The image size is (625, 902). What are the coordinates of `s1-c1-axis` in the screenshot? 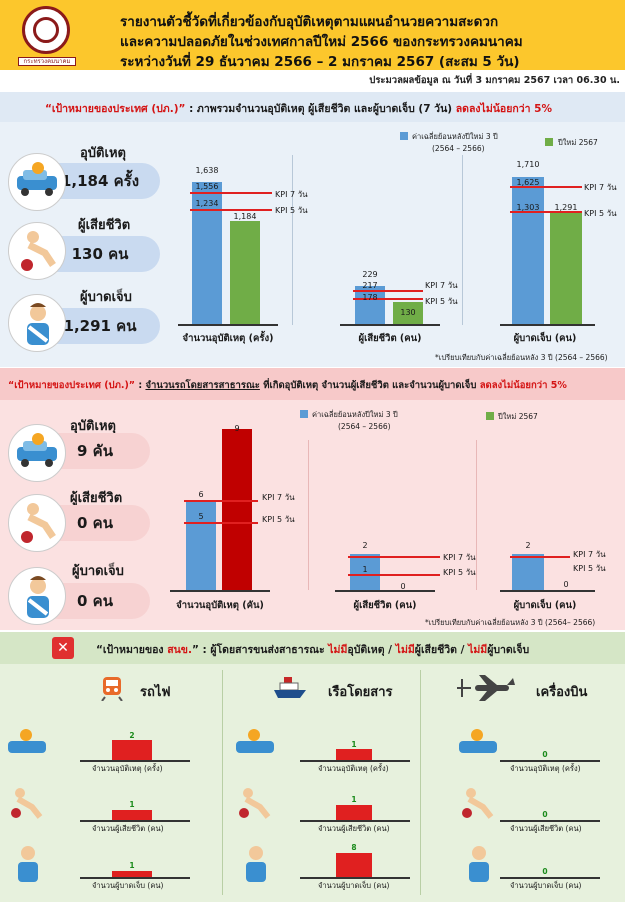 It's located at (228, 325).